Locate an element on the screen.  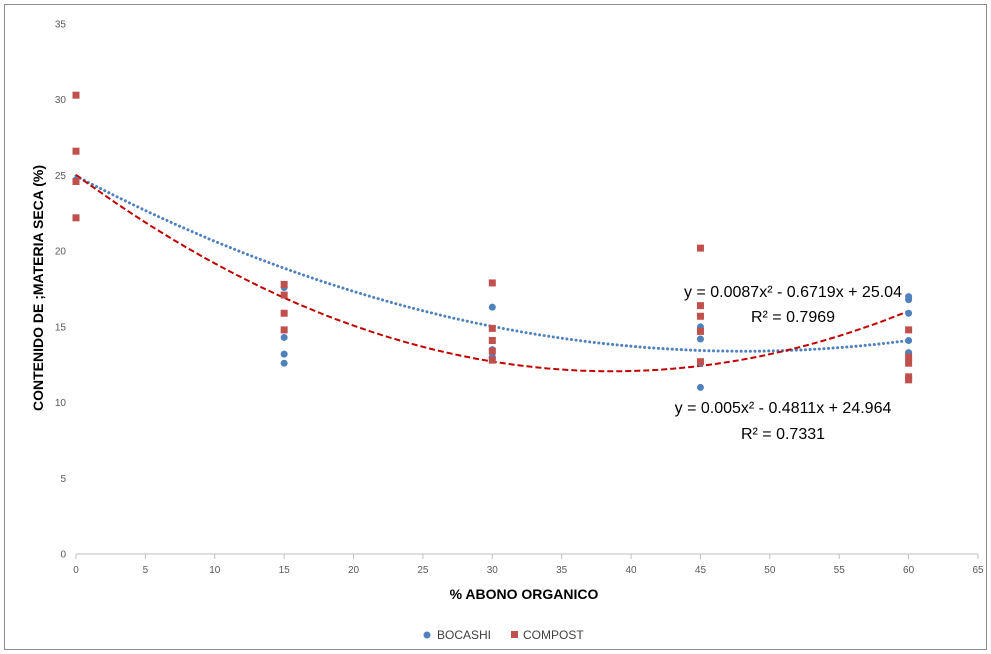
y-tick-label: 20 is located at coordinates (61, 252).